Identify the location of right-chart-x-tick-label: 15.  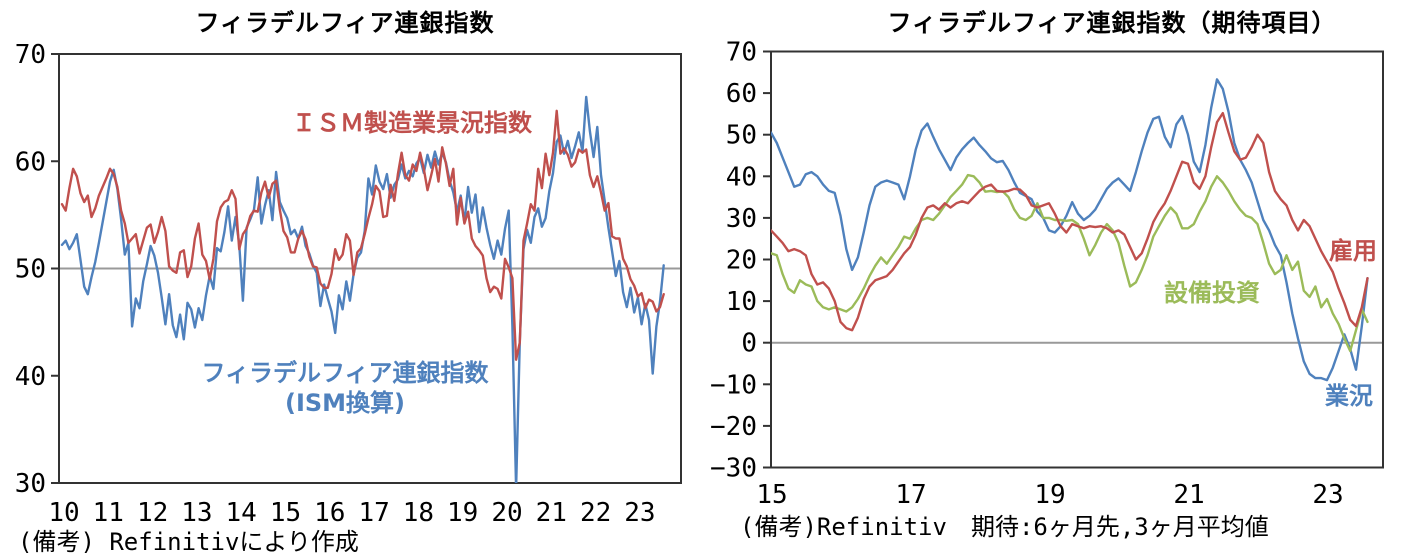
(771, 495).